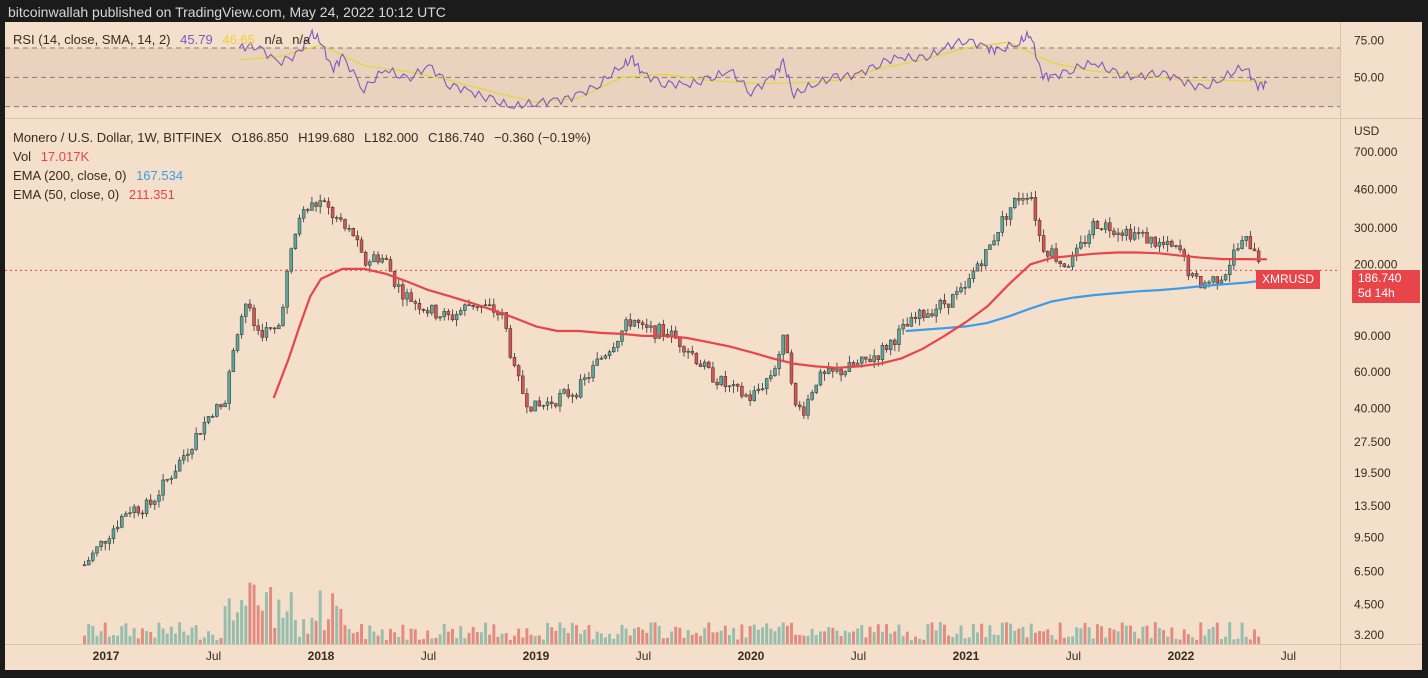  I want to click on price-tick-label: 4.500, so click(1369, 604).